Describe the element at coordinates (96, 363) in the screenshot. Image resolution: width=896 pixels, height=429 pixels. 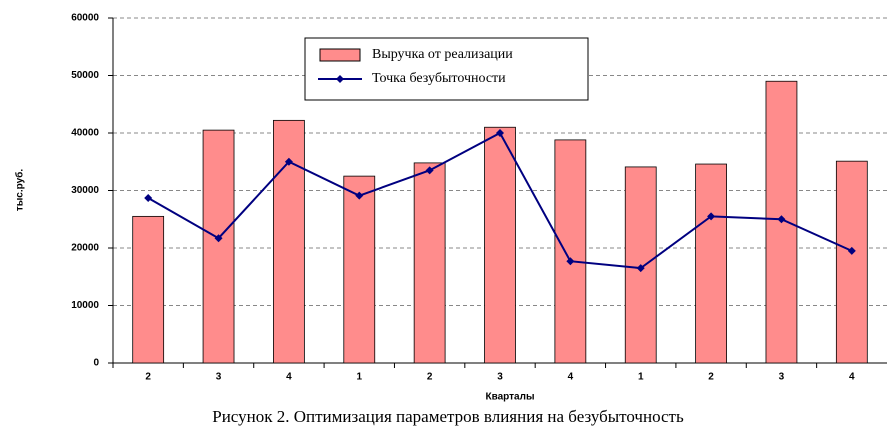
I see `y-tick-label: 0` at that location.